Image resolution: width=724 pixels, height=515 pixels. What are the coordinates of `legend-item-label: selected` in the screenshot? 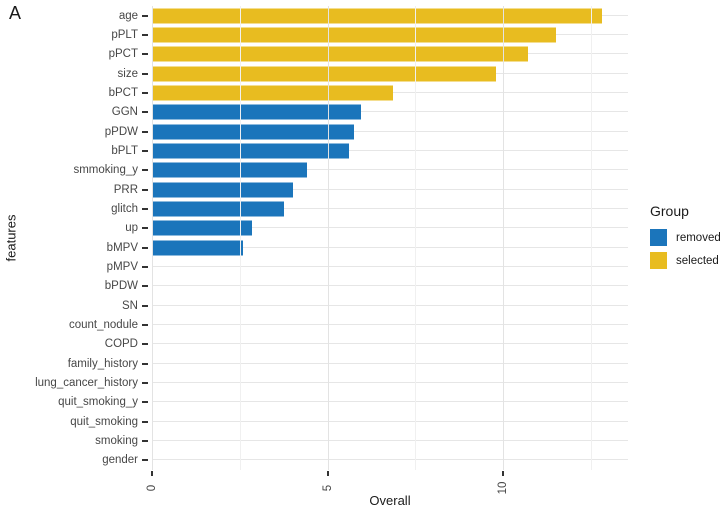 It's located at (697, 260).